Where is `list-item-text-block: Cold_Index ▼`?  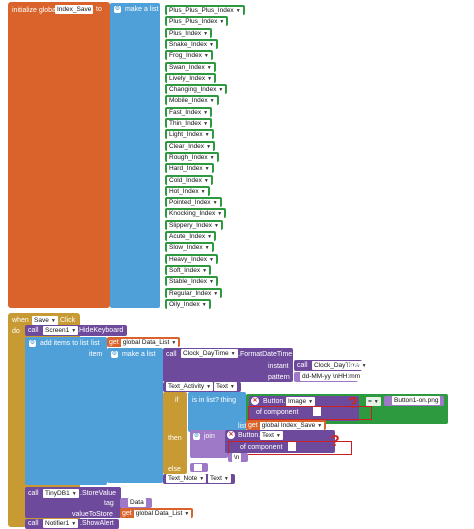
list-item-text-block: Cold_Index ▼ is located at coordinates (189, 179).